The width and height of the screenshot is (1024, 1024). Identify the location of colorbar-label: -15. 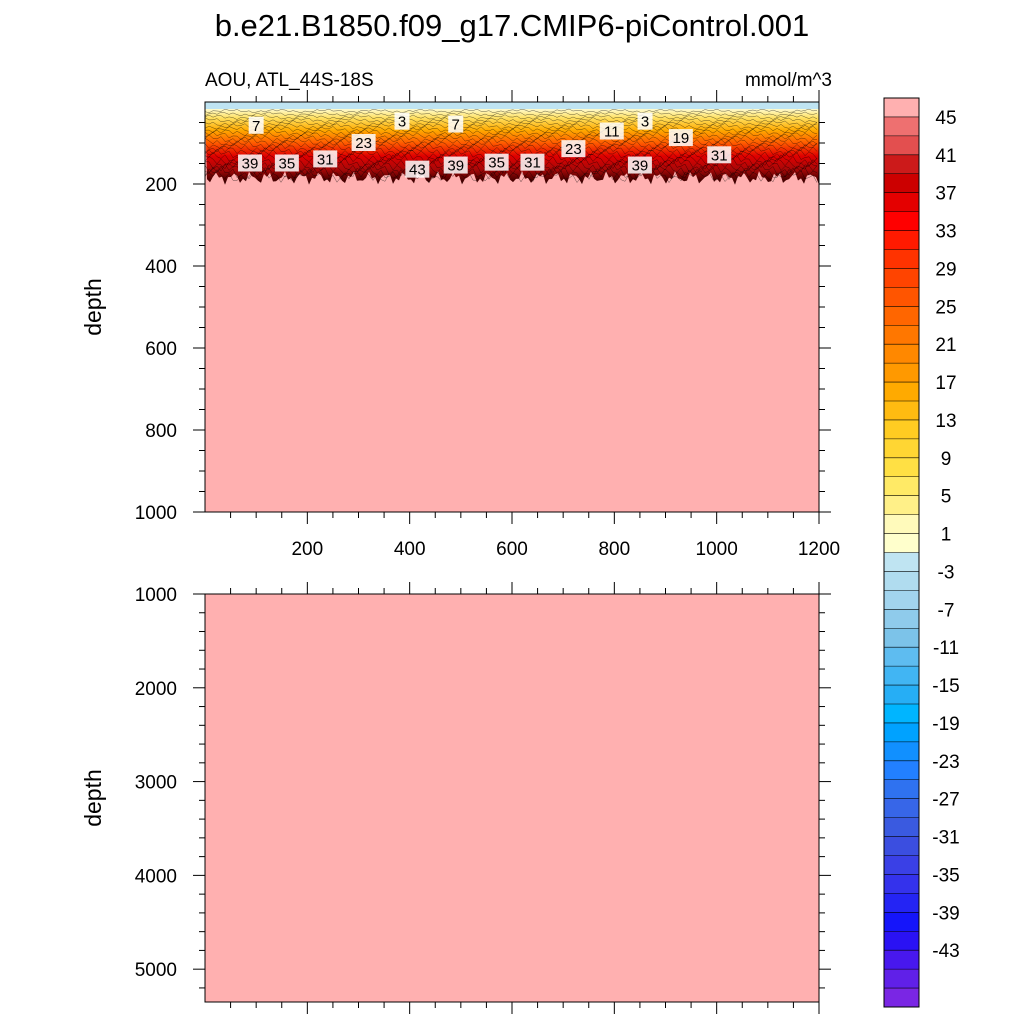
(945, 686).